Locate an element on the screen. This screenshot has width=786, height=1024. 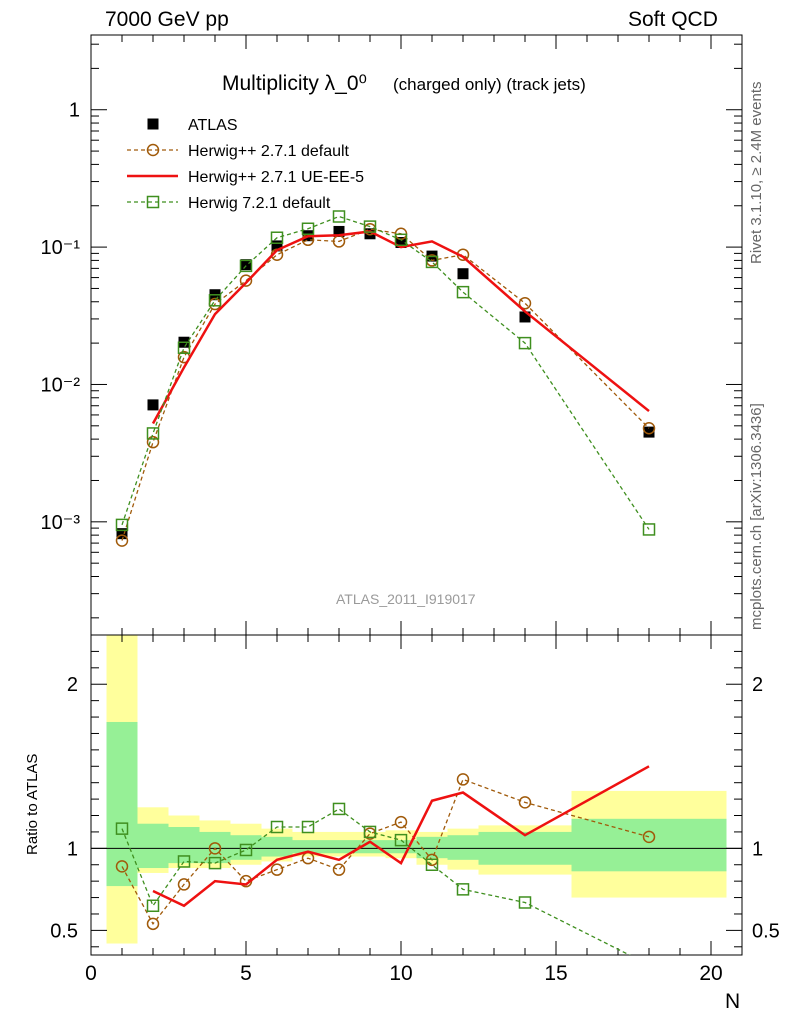
y-tick-label: 1 is located at coordinates (74, 111).